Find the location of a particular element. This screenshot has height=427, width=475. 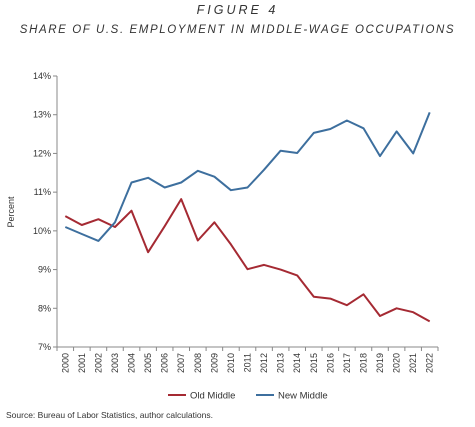

y-tick-label: 14% is located at coordinates (42, 76).